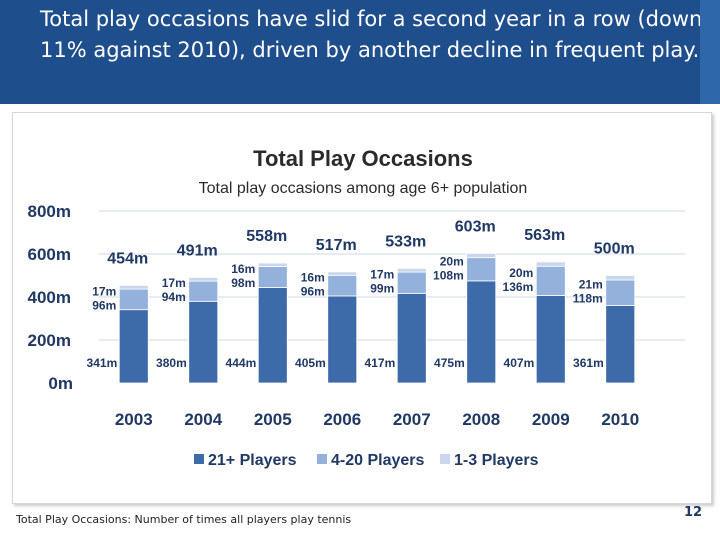 The width and height of the screenshot is (720, 540). What do you see at coordinates (551, 419) in the screenshot?
I see `x-tick-label: 2009` at bounding box center [551, 419].